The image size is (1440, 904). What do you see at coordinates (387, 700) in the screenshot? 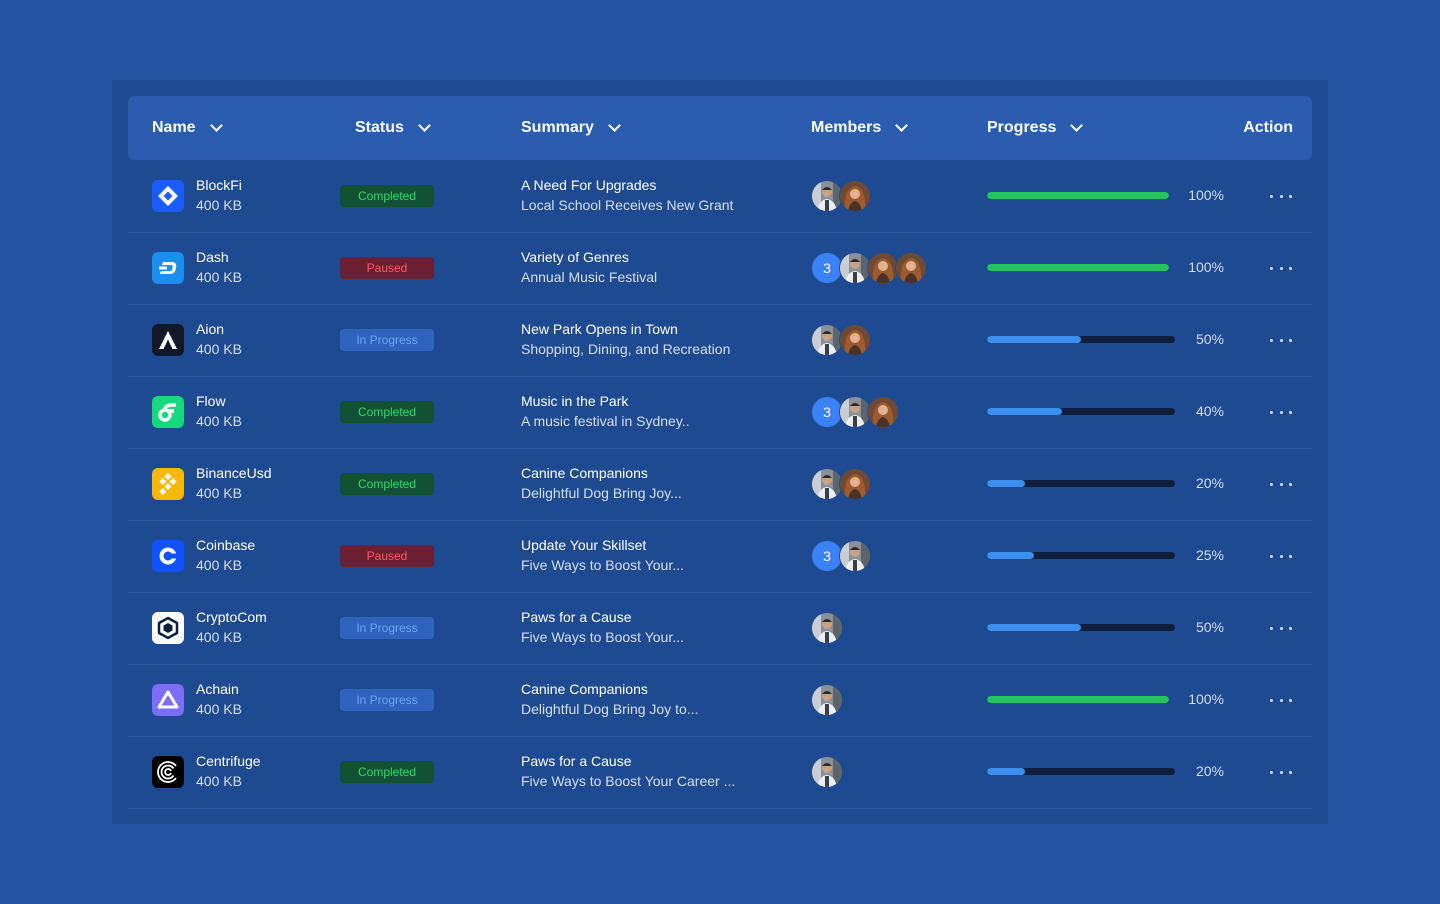
I see `status-badge: In Progress` at bounding box center [387, 700].